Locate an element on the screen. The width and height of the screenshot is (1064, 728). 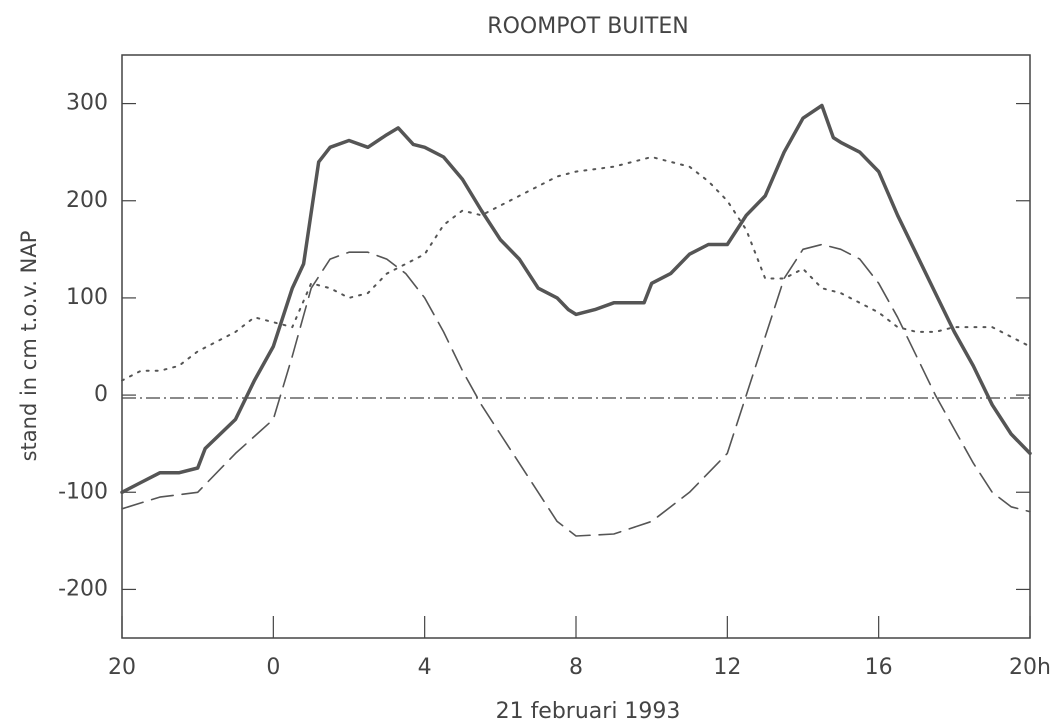
y-axis-label: stand in cm t.o.v. NAP is located at coordinates (29, 346).